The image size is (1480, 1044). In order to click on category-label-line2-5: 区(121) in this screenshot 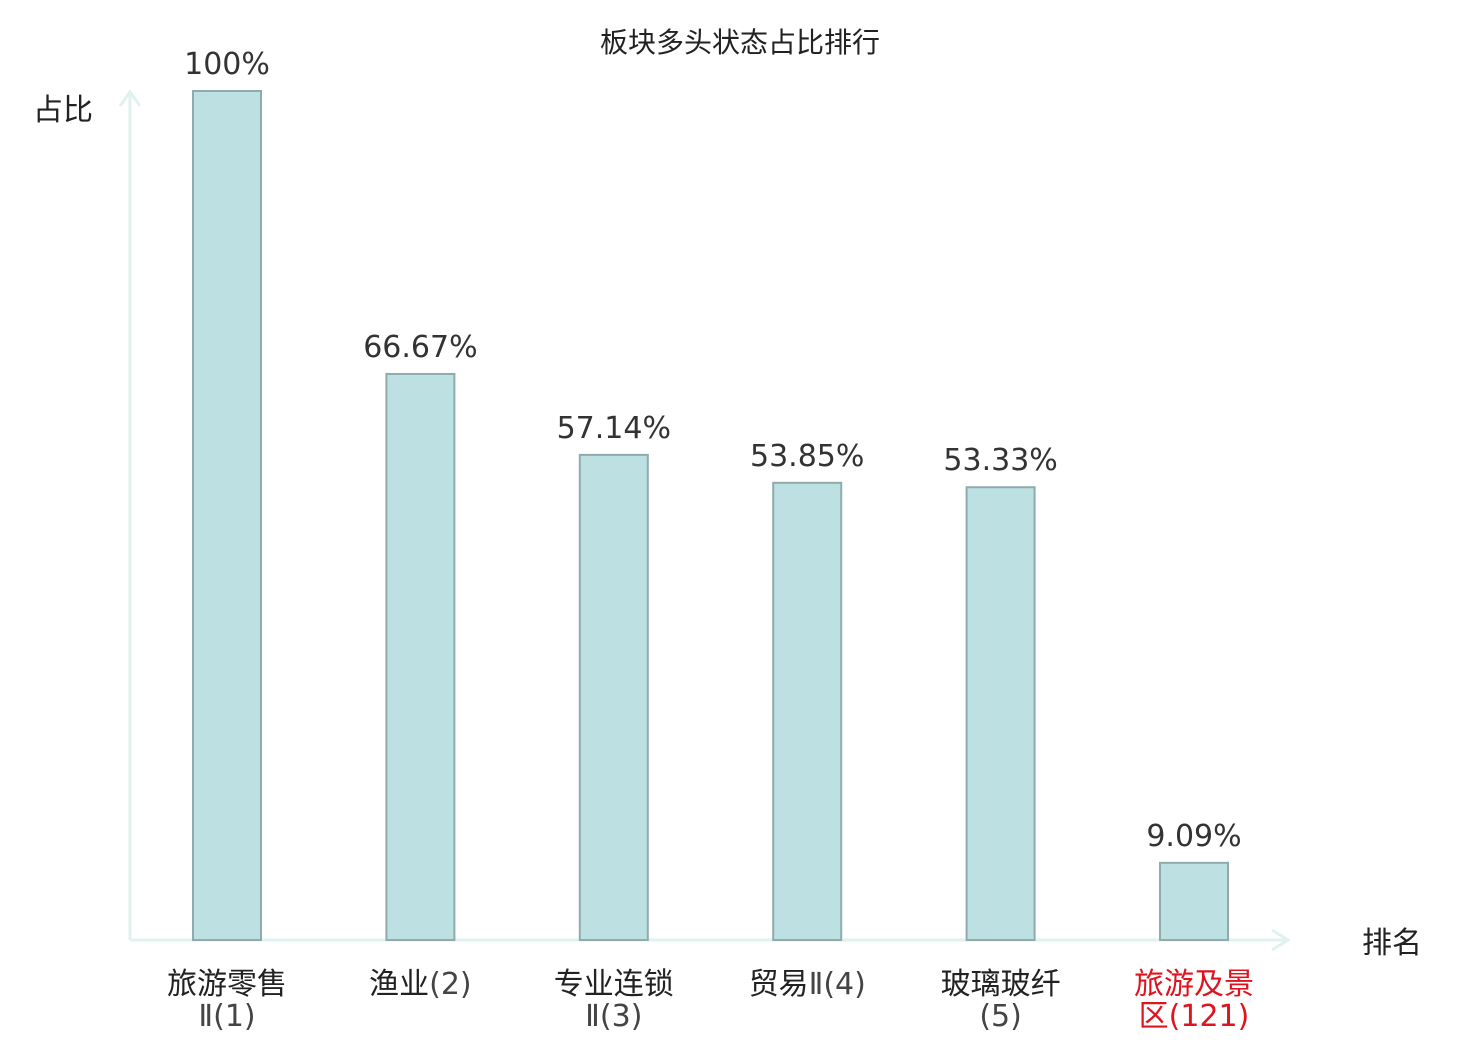, I will do `click(1194, 1016)`.